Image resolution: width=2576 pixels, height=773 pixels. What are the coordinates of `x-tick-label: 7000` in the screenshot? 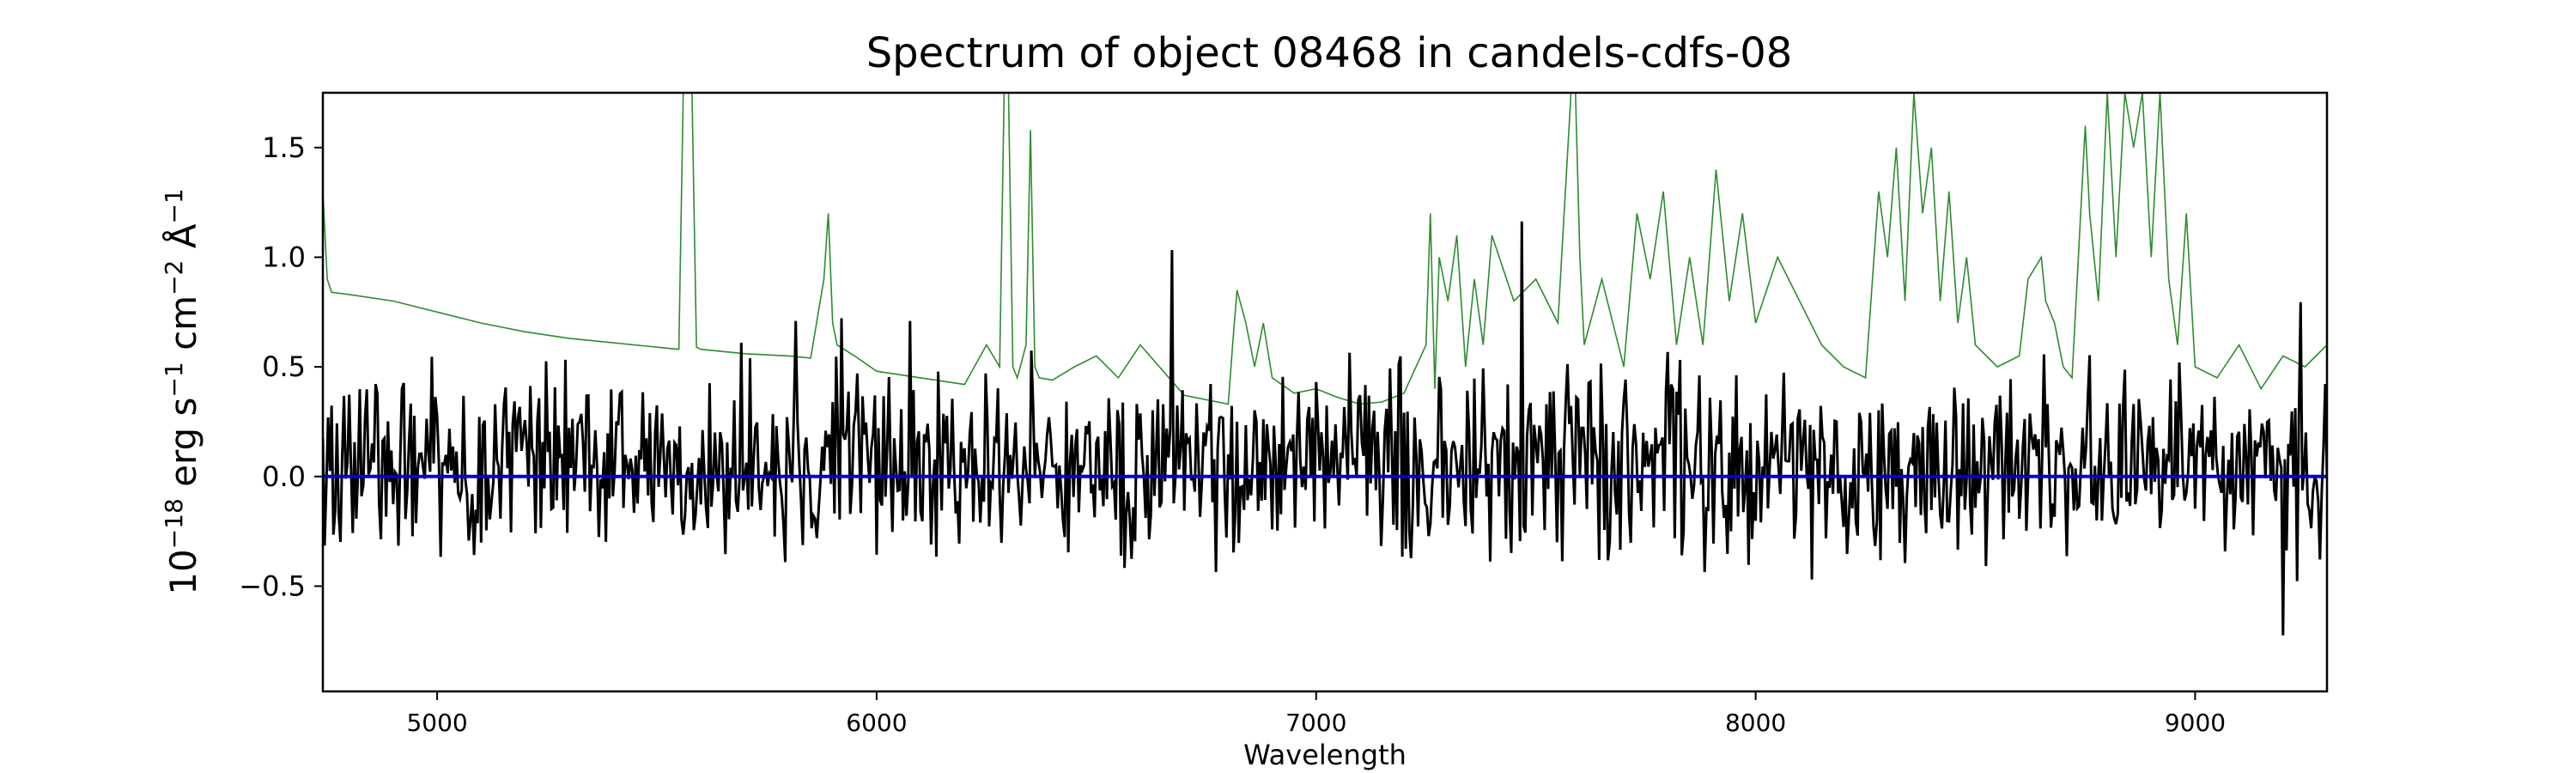 It's located at (1316, 723).